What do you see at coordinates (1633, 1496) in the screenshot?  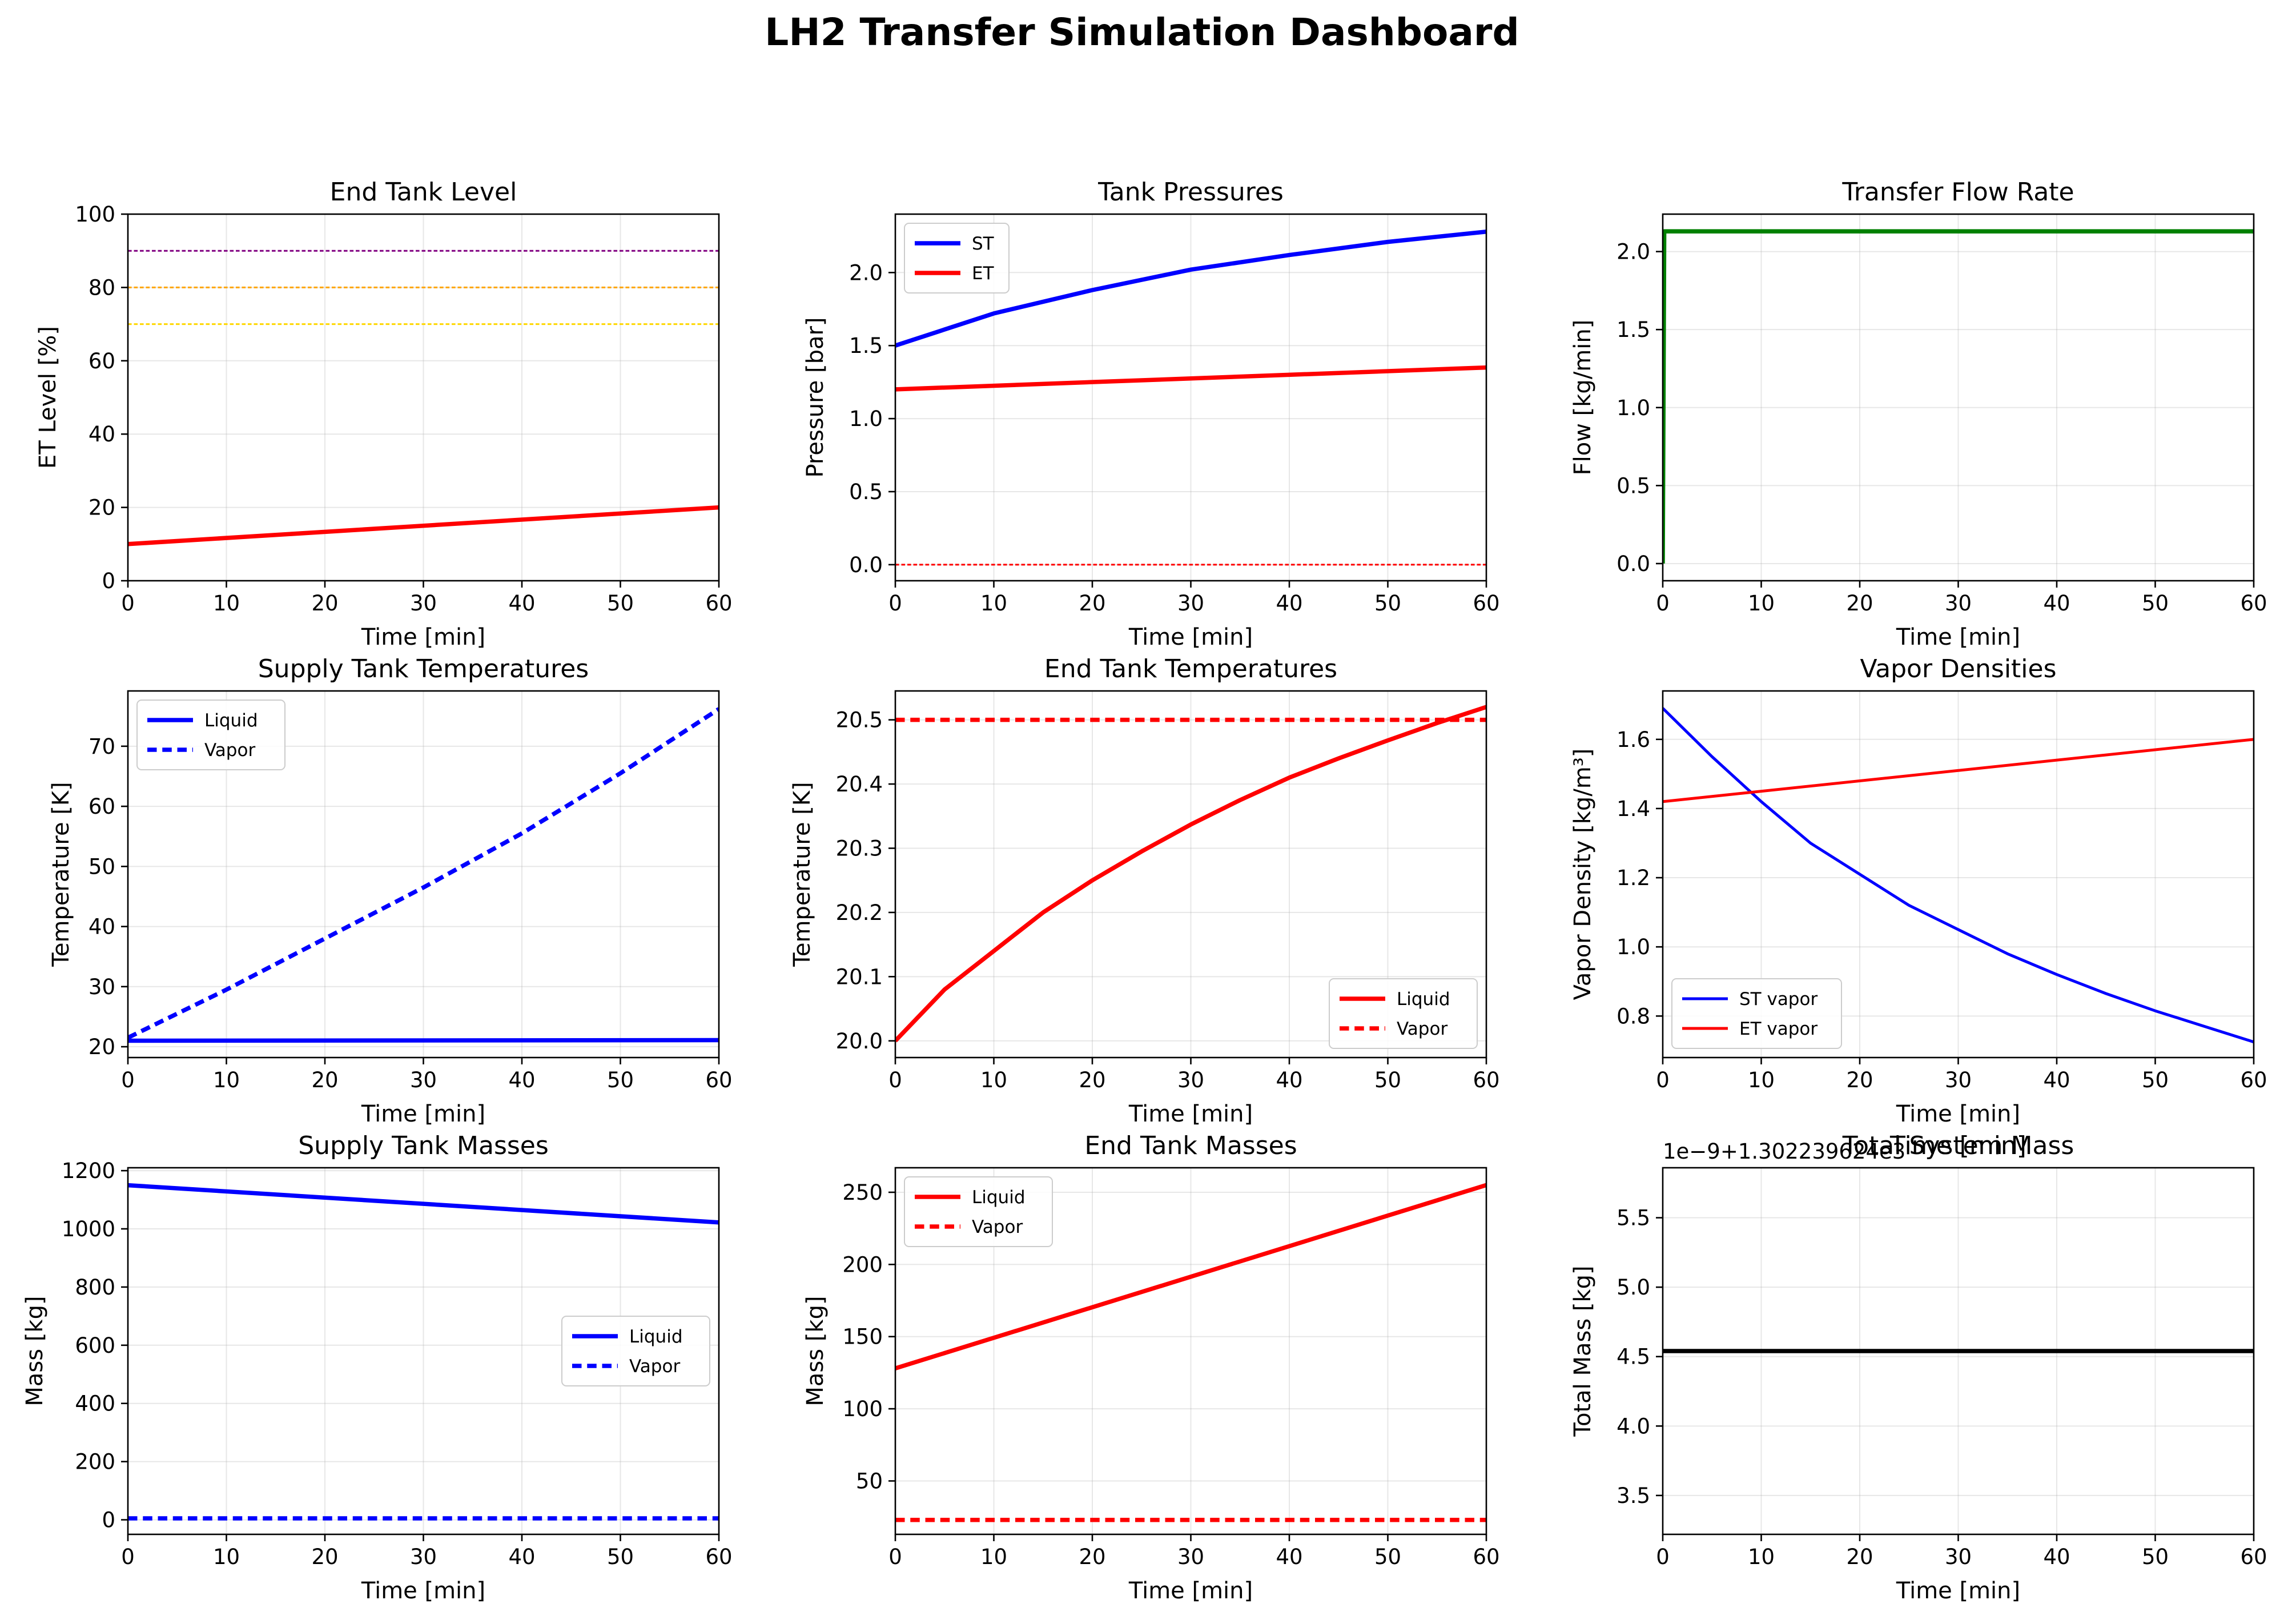 I see `y-tick-label: 3.5` at bounding box center [1633, 1496].